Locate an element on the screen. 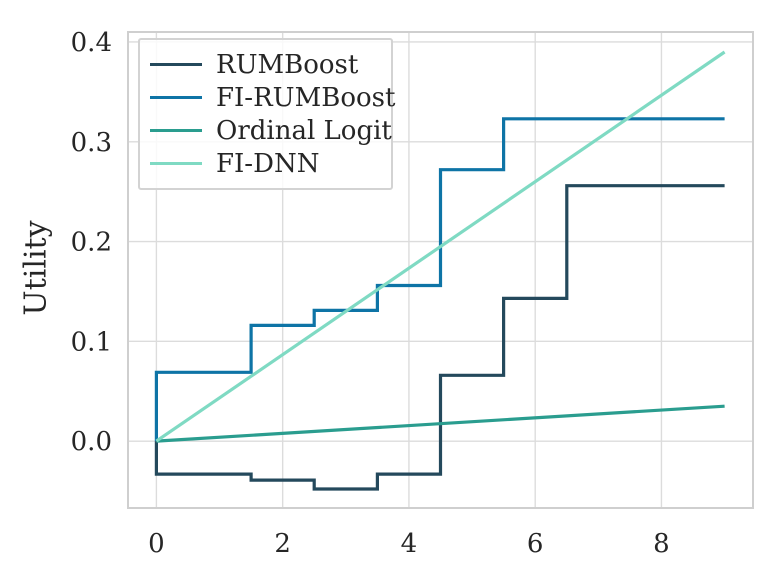 The width and height of the screenshot is (783, 588). legend-item-ordinal-logit: Ordinal Logit is located at coordinates (271, 130).